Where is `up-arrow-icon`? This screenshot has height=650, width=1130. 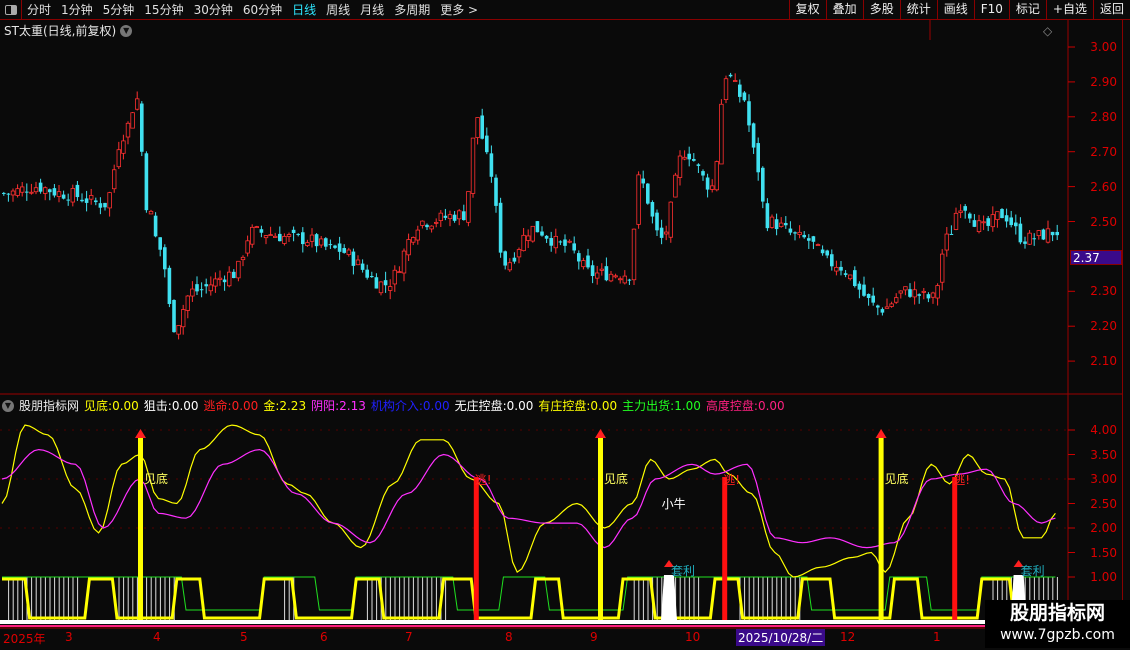 up-arrow-icon is located at coordinates (669, 563).